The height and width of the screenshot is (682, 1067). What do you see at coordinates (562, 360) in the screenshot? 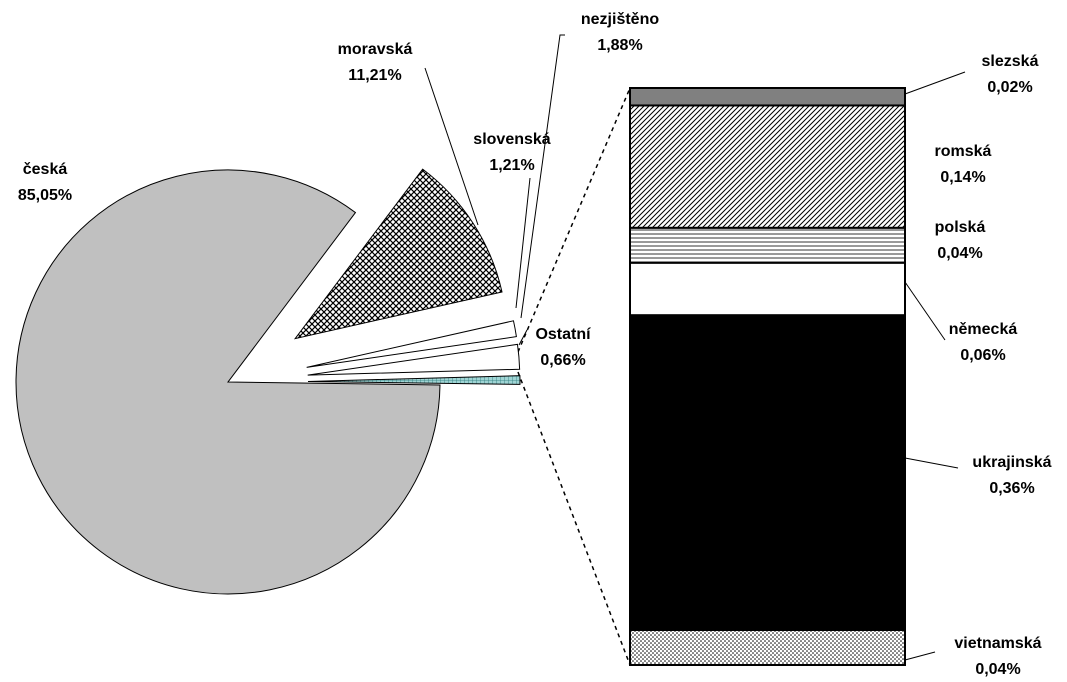
I see `value-label: 0,66%` at bounding box center [562, 360].